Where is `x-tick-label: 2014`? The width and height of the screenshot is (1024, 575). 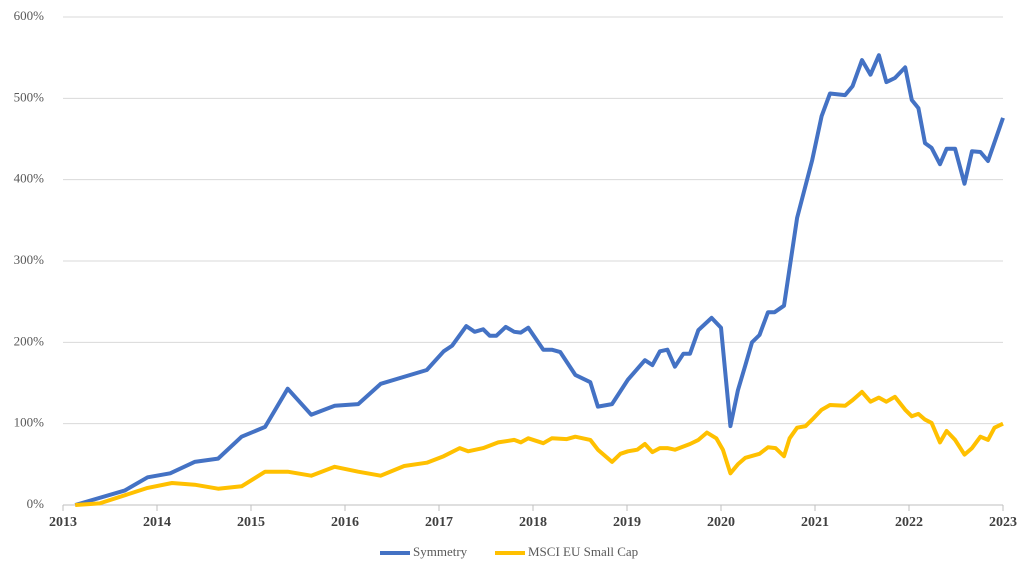 x-tick-label: 2014 is located at coordinates (157, 522).